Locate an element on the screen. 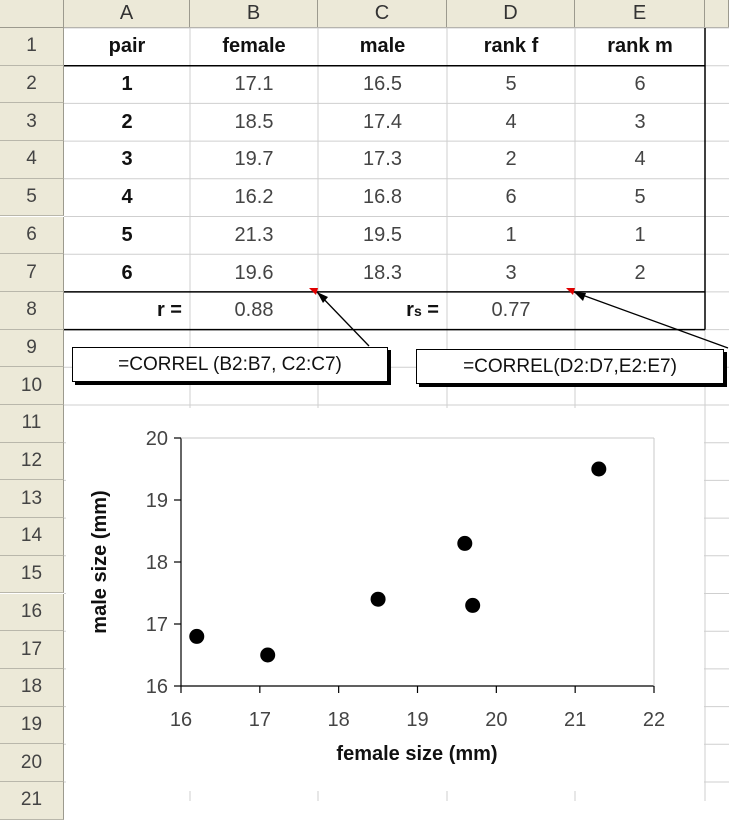 The height and width of the screenshot is (820, 729). cell-d6: 1 is located at coordinates (511, 234).